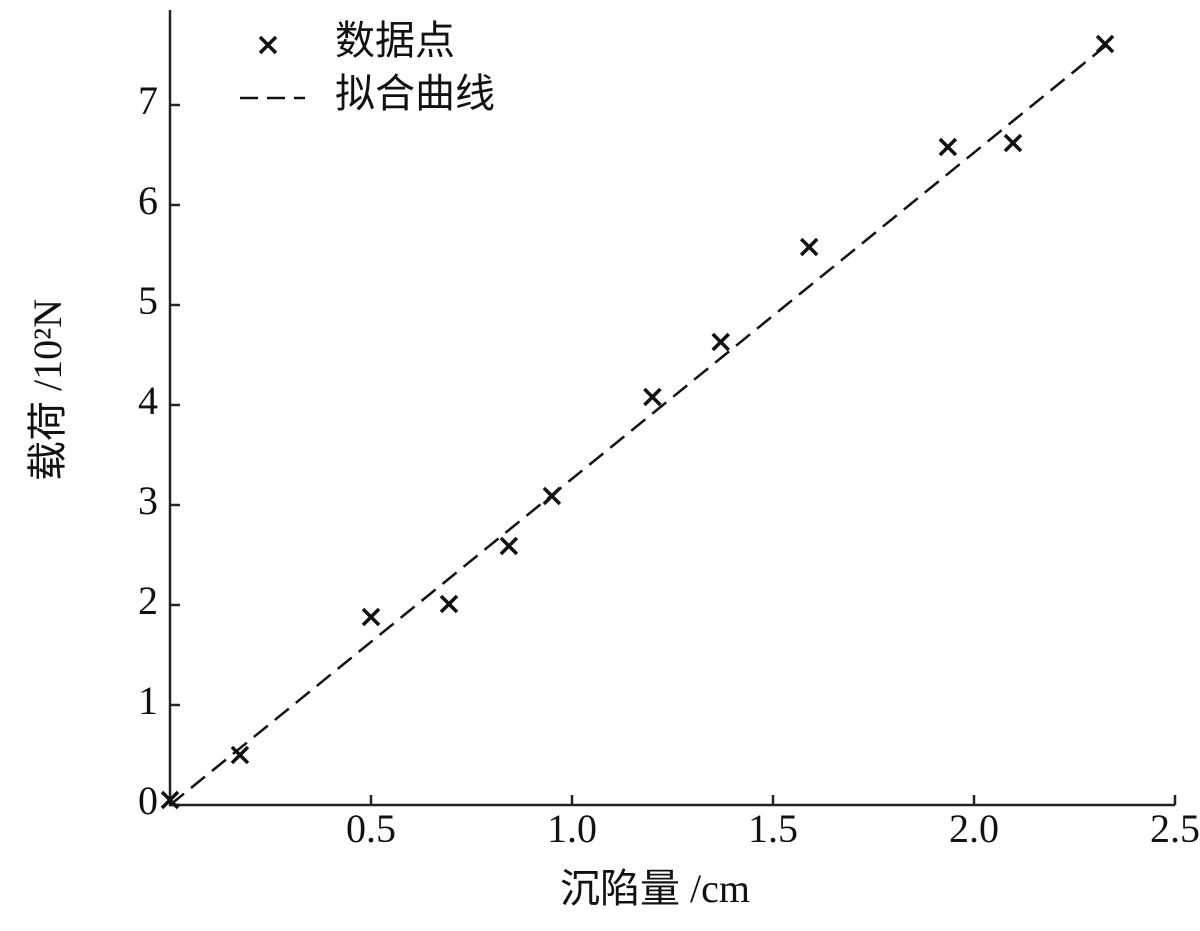 This screenshot has height=931, width=1200. What do you see at coordinates (371, 828) in the screenshot?
I see `x-tick-label: 0.5` at bounding box center [371, 828].